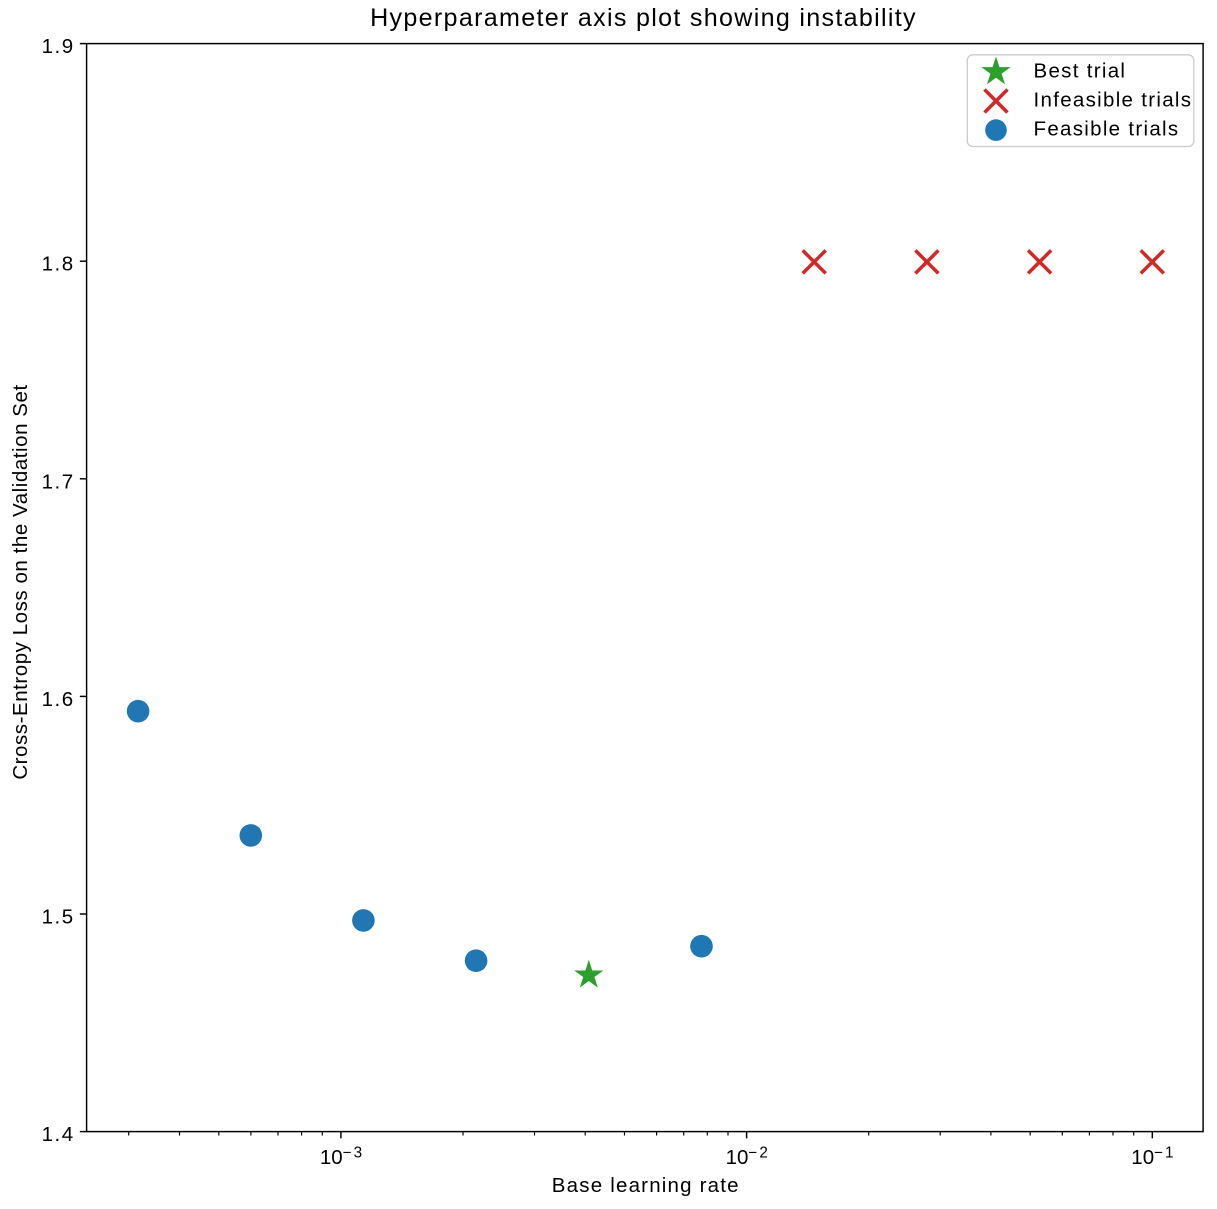 The height and width of the screenshot is (1209, 1217). Describe the element at coordinates (1107, 129) in the screenshot. I see `svg-text: Feasible trials` at that location.